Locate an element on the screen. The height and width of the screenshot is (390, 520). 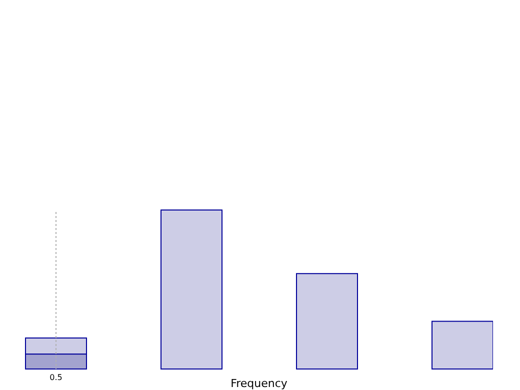
x-tick-label: 0.5 is located at coordinates (56, 377).